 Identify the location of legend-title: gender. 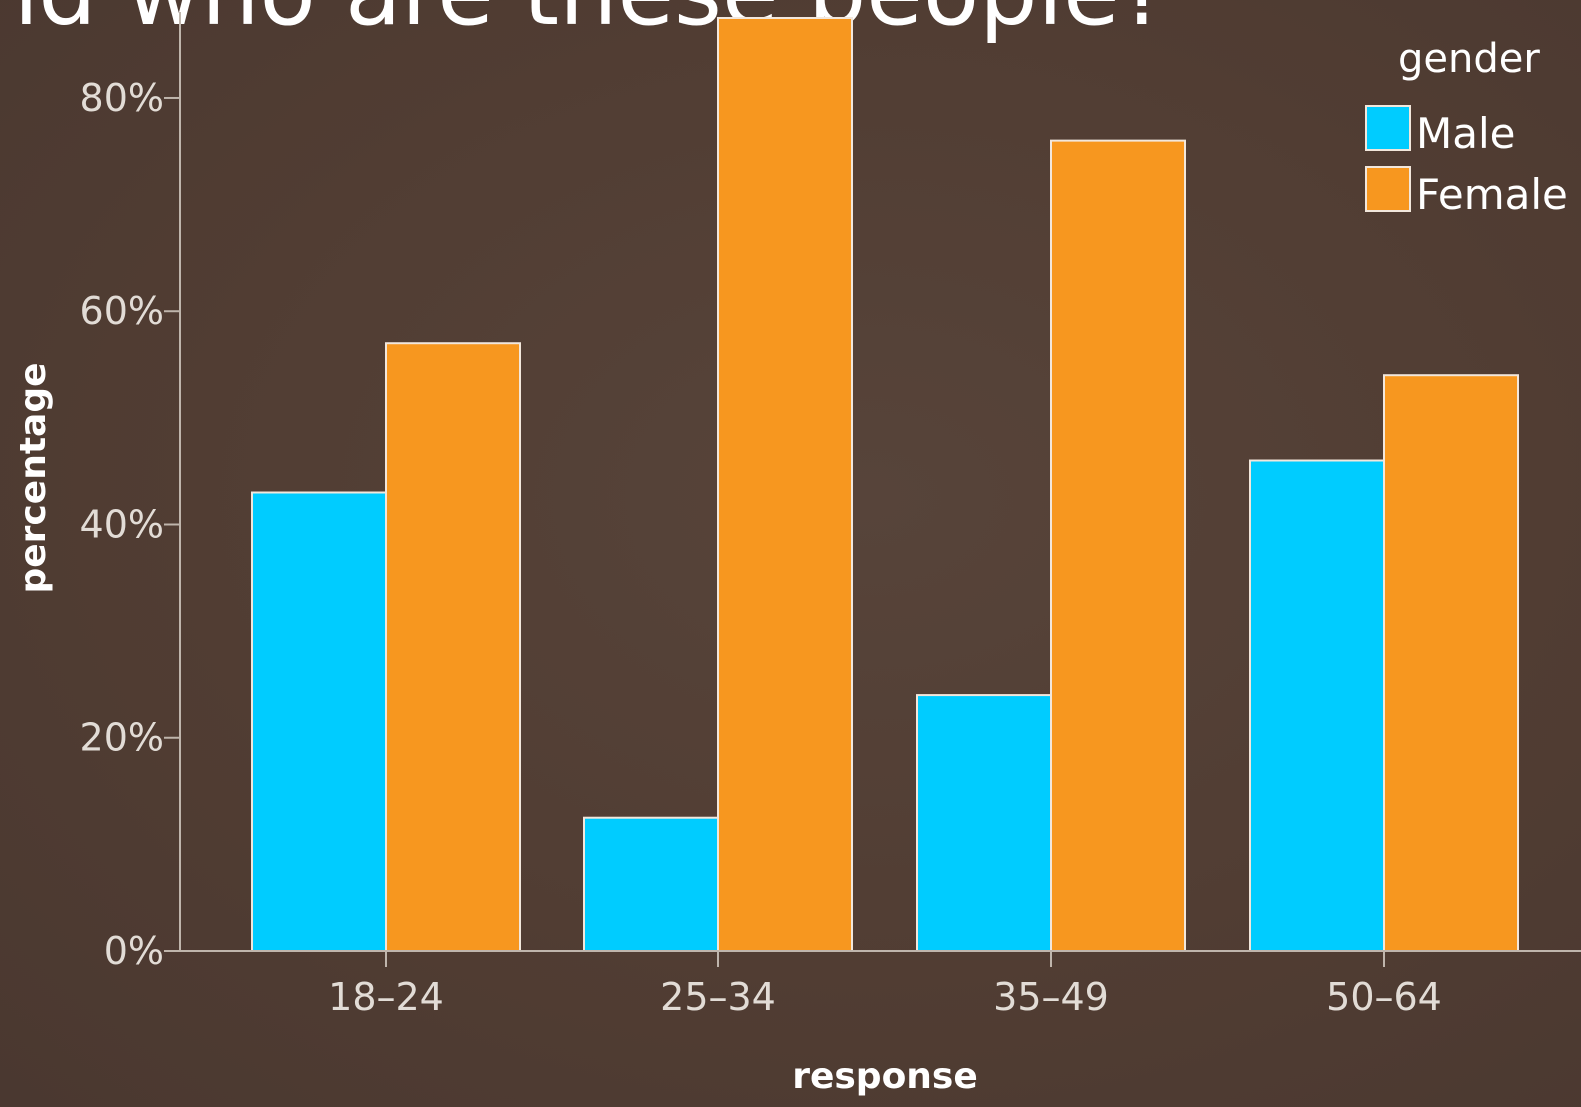
(1469, 59).